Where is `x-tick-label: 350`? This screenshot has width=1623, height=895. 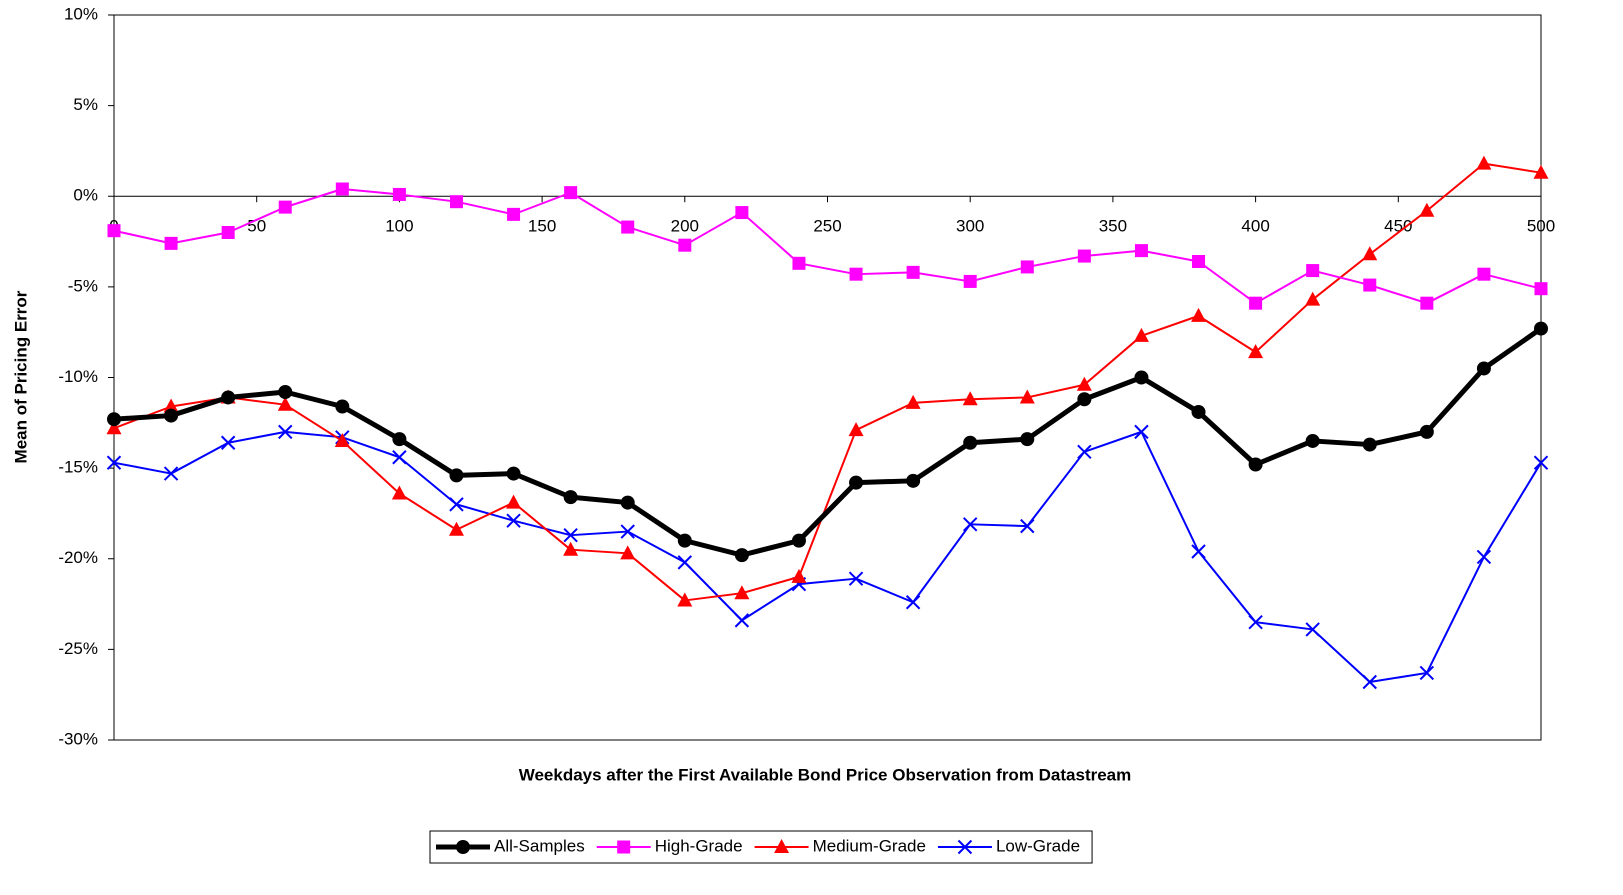
x-tick-label: 350 is located at coordinates (1113, 226).